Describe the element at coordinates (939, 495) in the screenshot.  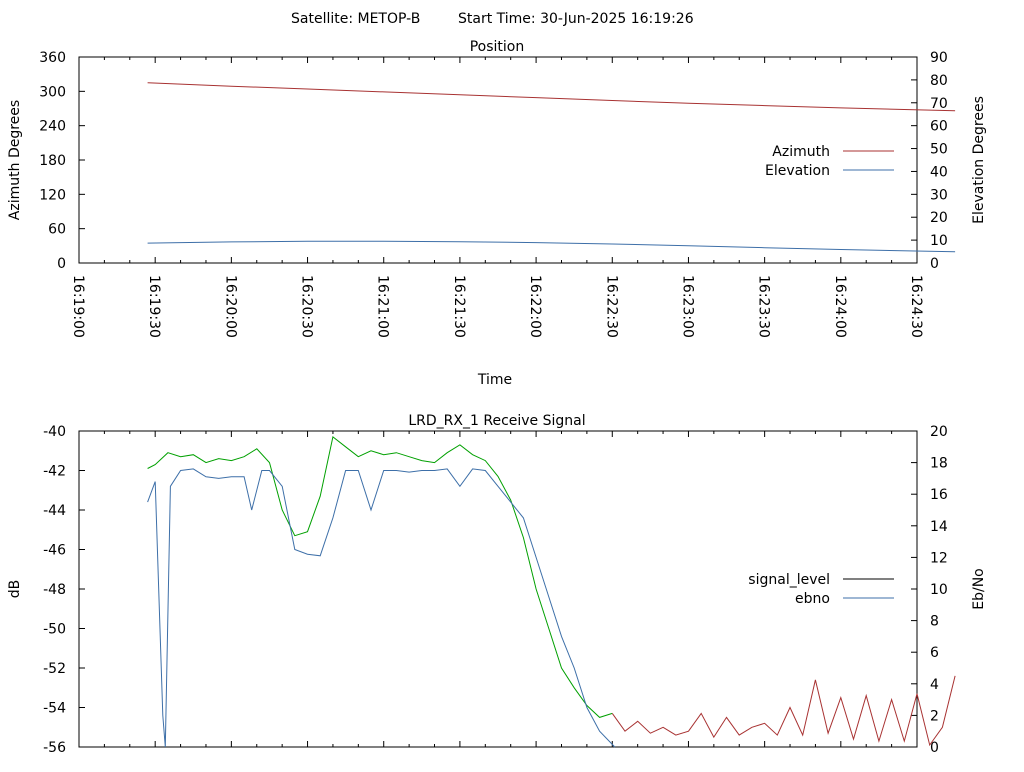
I see `ebno-tick-label-8: 16` at that location.